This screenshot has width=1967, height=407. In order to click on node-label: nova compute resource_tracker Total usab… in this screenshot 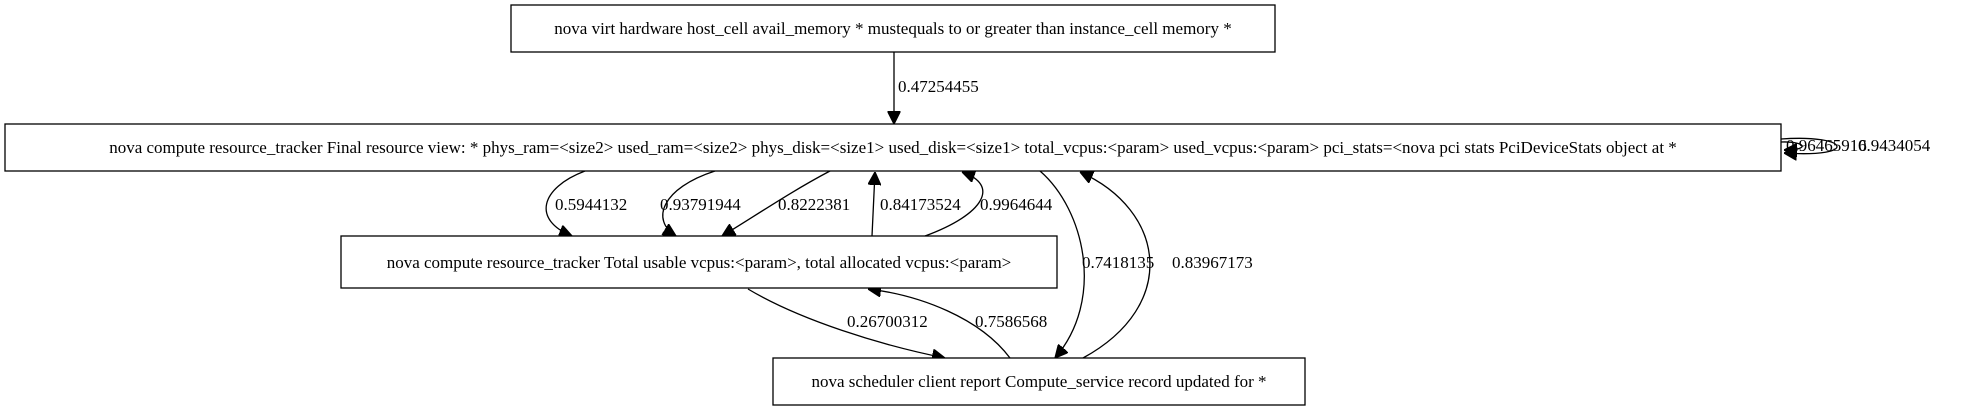, I will do `click(699, 262)`.